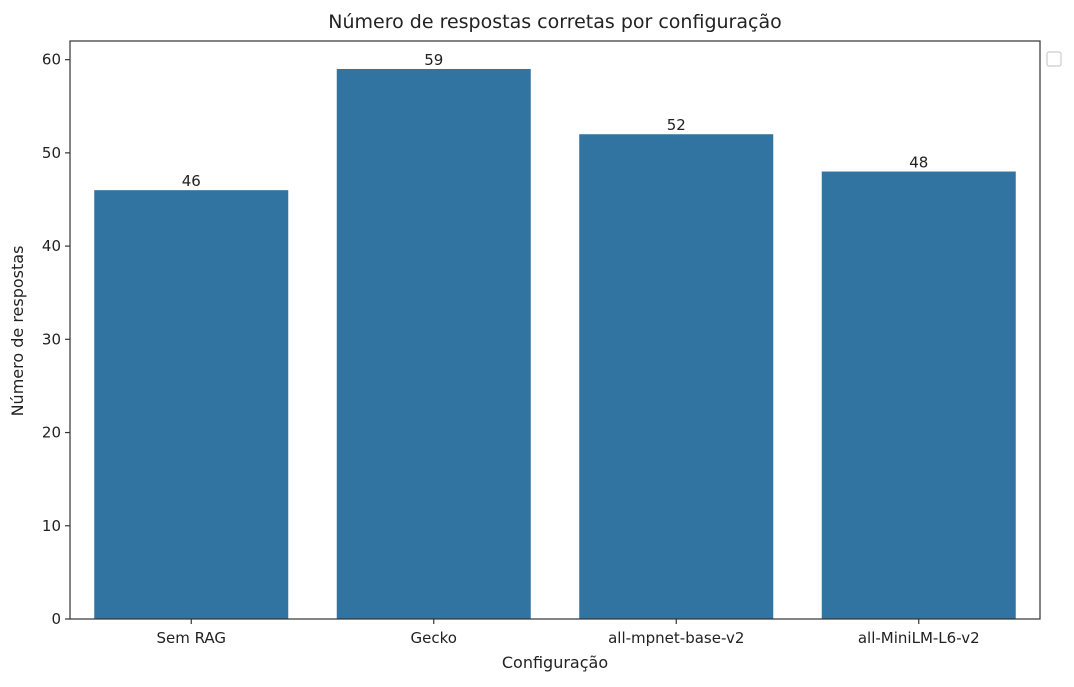 The width and height of the screenshot is (1074, 687). Describe the element at coordinates (433, 60) in the screenshot. I see `bar-value-label: 59` at that location.